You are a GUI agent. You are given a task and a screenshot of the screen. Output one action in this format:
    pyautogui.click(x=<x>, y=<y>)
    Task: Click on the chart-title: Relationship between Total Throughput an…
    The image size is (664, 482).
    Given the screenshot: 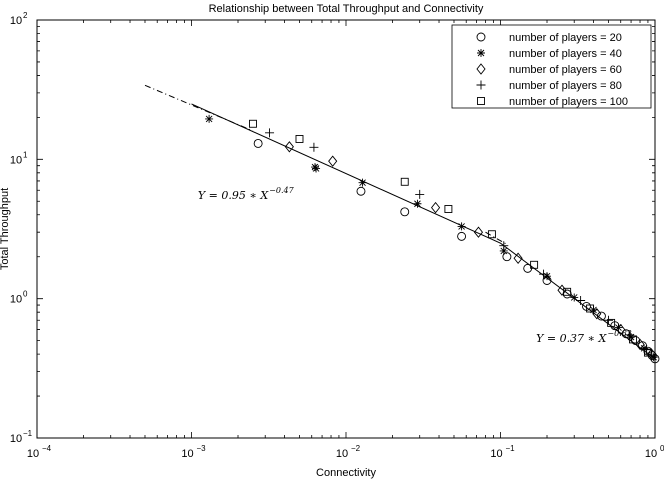 What is the action you would take?
    pyautogui.click(x=346, y=9)
    